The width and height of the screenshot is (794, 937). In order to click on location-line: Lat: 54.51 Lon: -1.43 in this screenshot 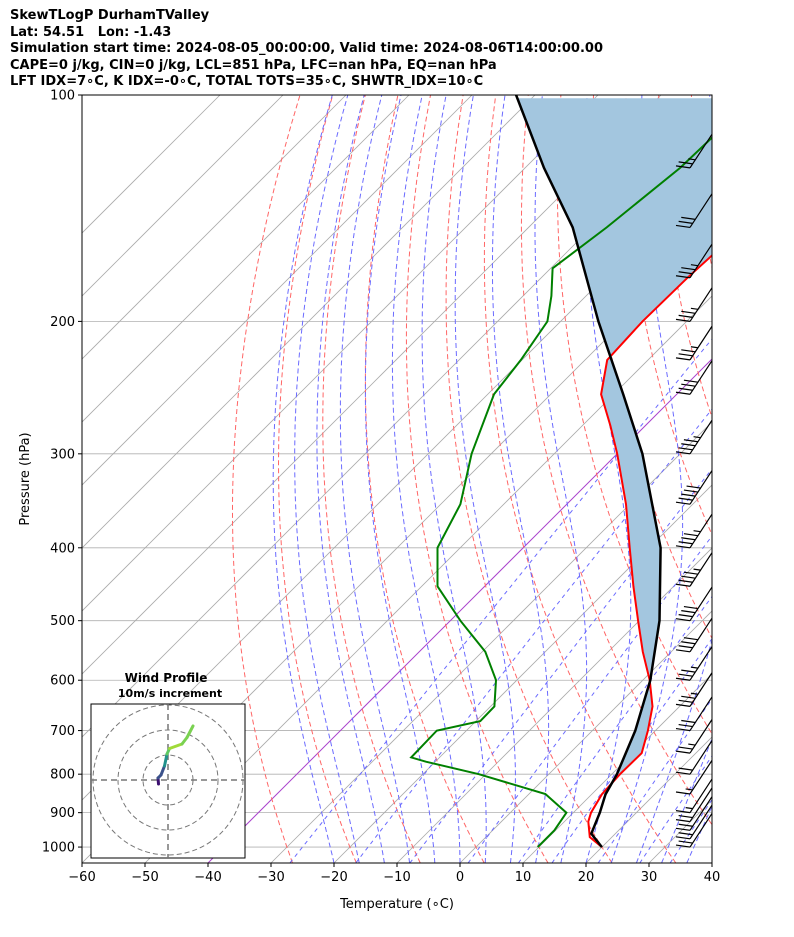, I will do `click(91, 32)`.